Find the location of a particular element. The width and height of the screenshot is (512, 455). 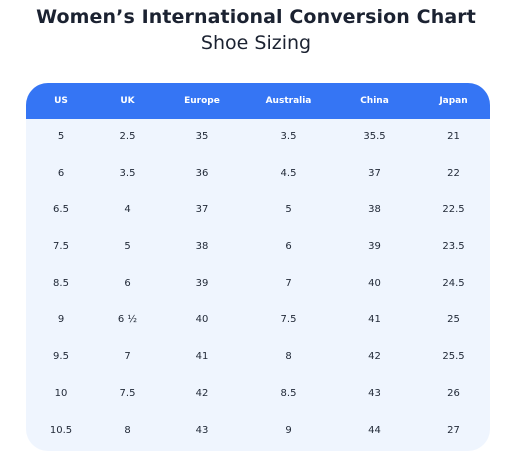

table-cell-australia: 9 is located at coordinates (288, 430).